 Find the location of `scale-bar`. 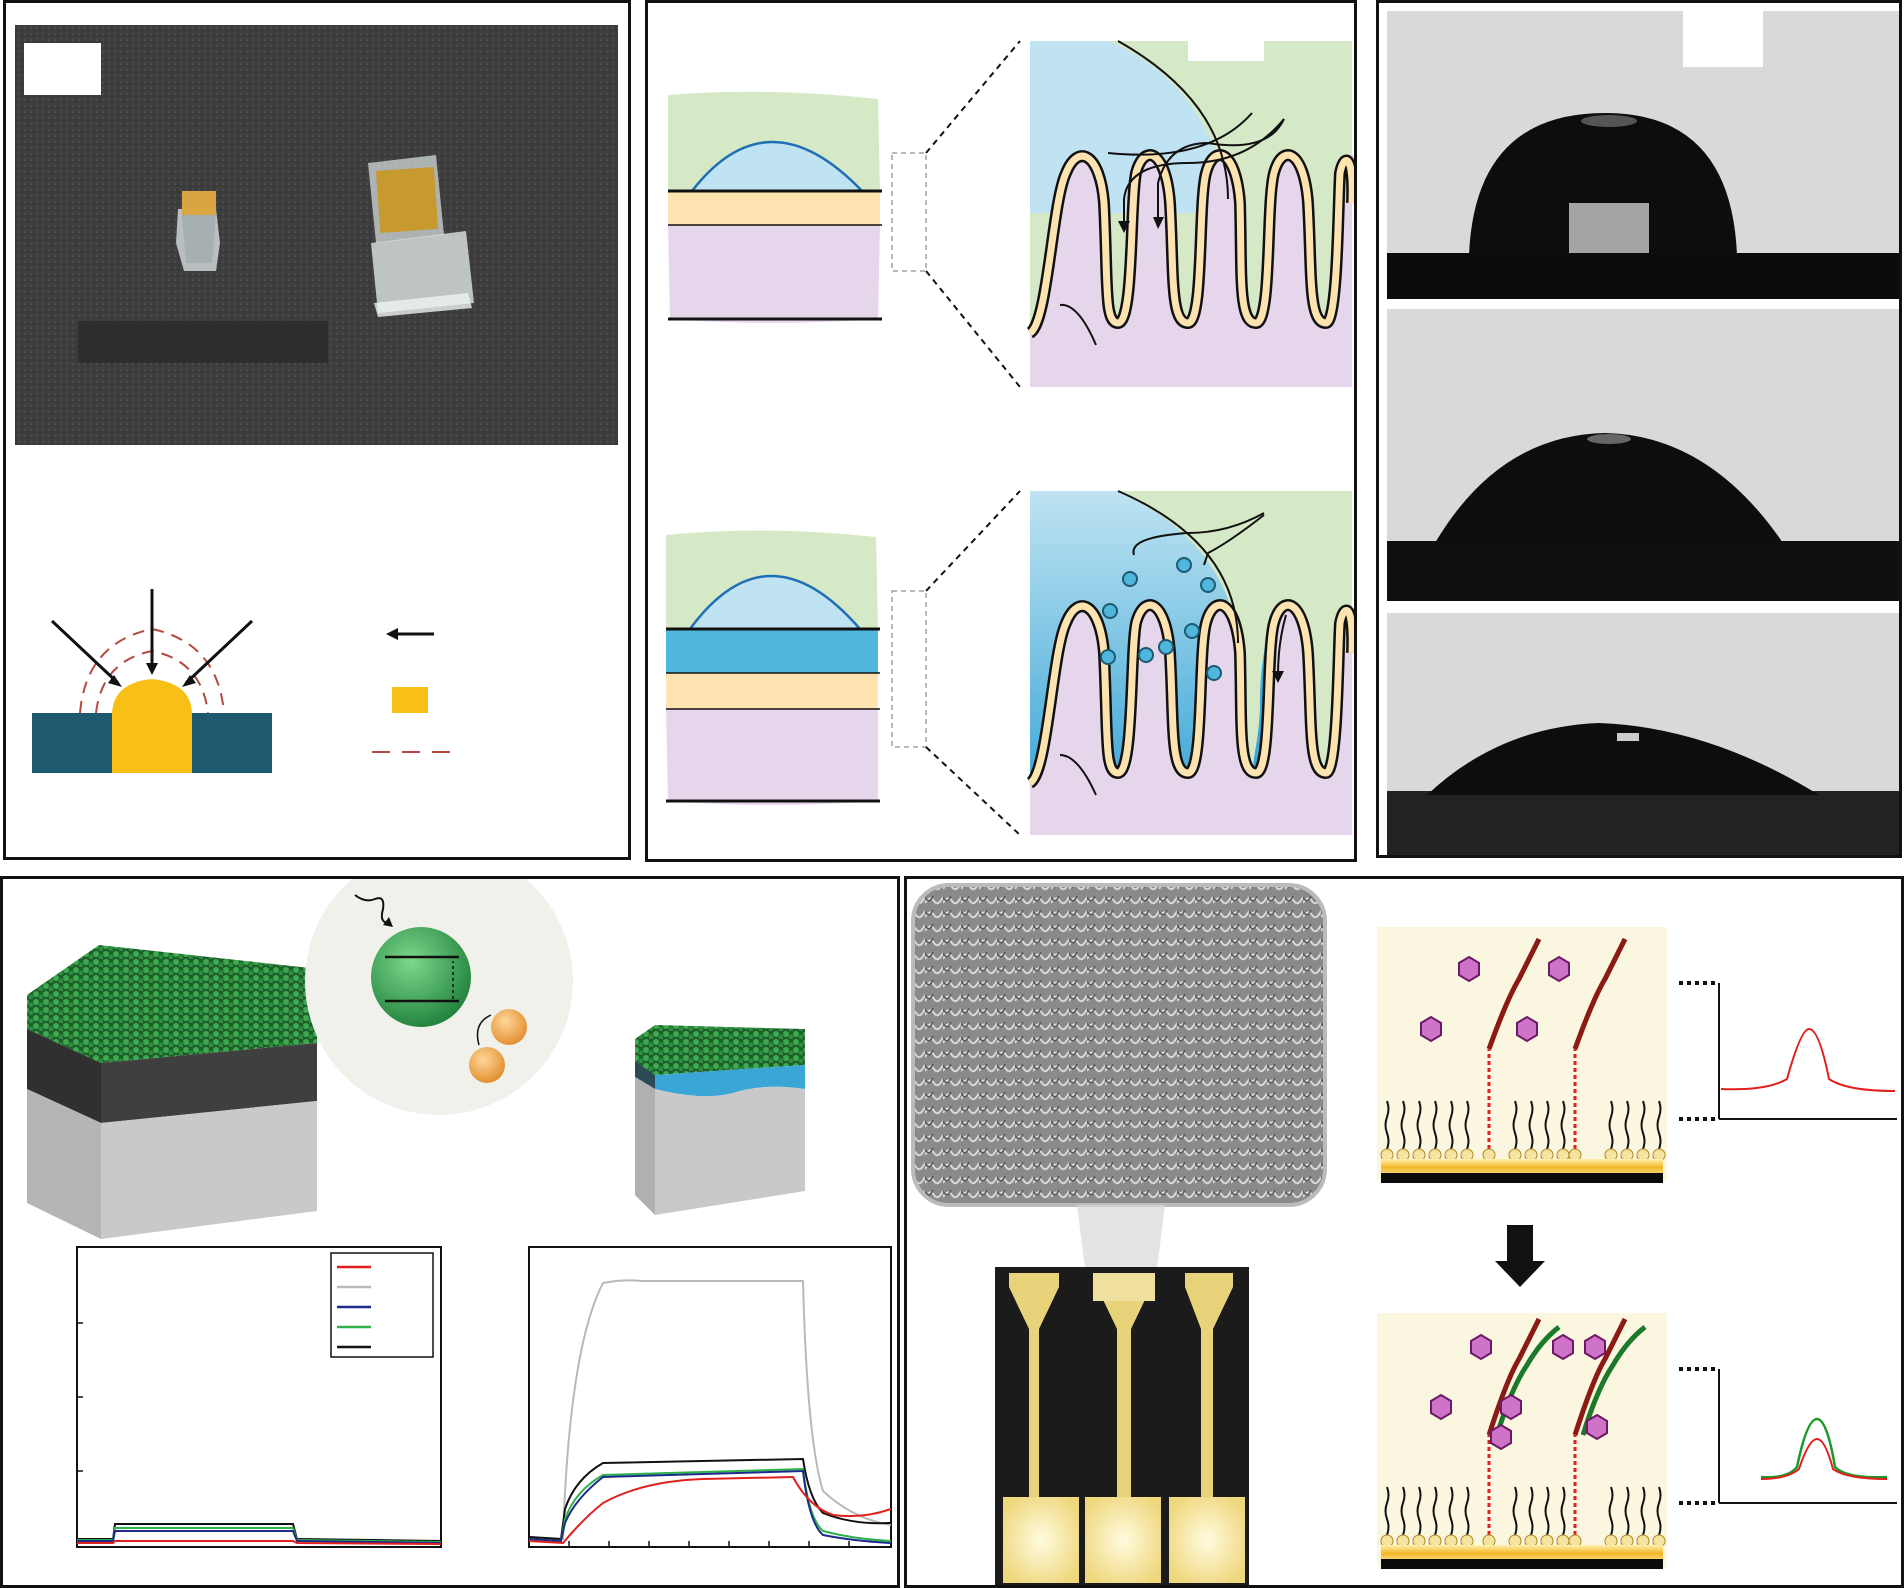

scale-bar is located at coordinates (203, 342).